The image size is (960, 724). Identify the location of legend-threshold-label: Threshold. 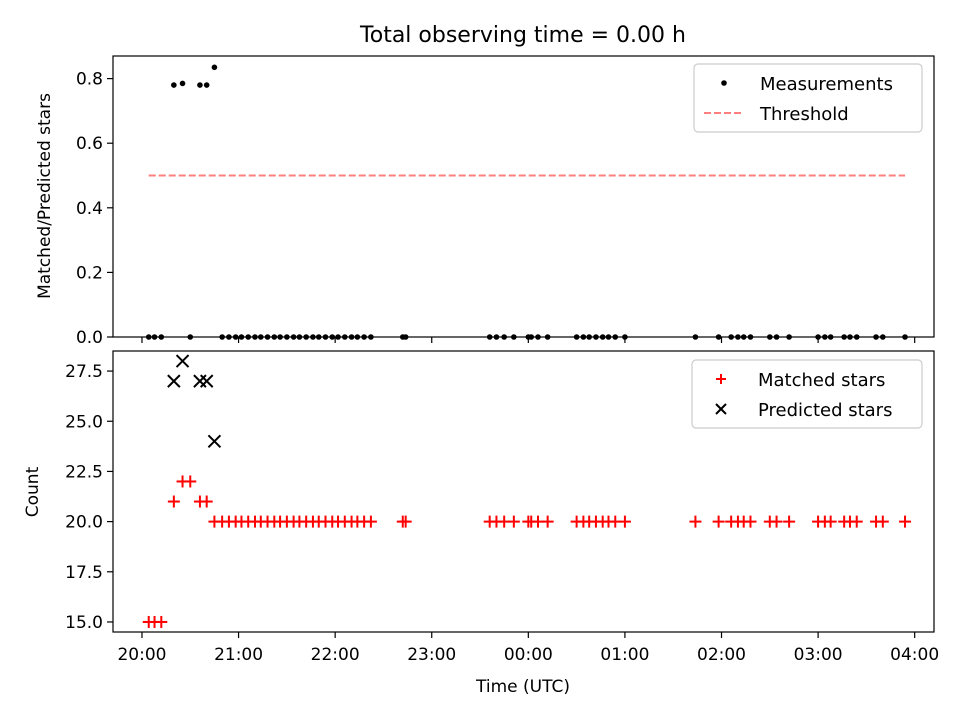
(804, 114).